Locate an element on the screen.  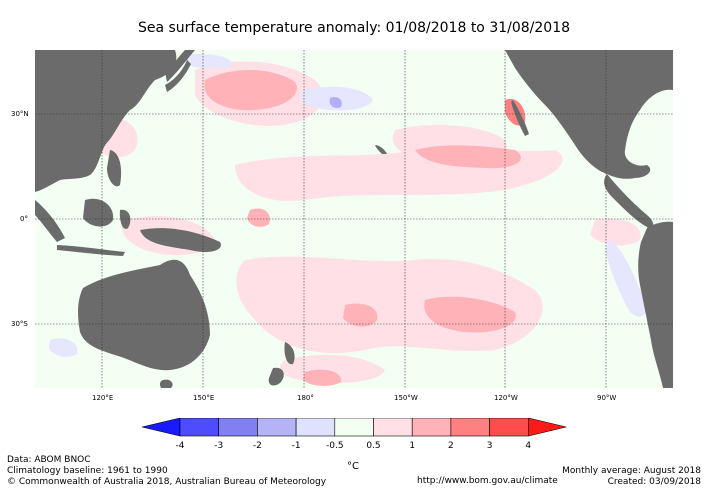
colorbar-tick-label: 0.5 is located at coordinates (373, 446).